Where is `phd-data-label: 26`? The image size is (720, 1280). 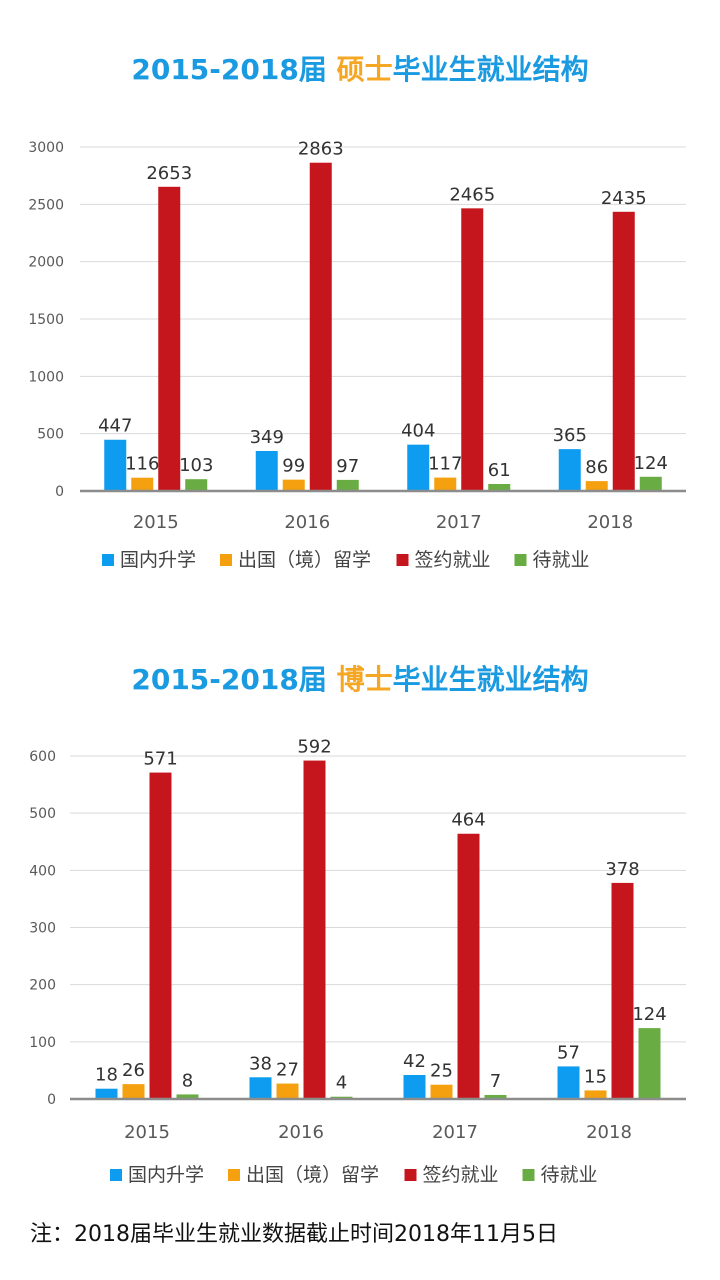
phd-data-label: 26 is located at coordinates (133, 1070).